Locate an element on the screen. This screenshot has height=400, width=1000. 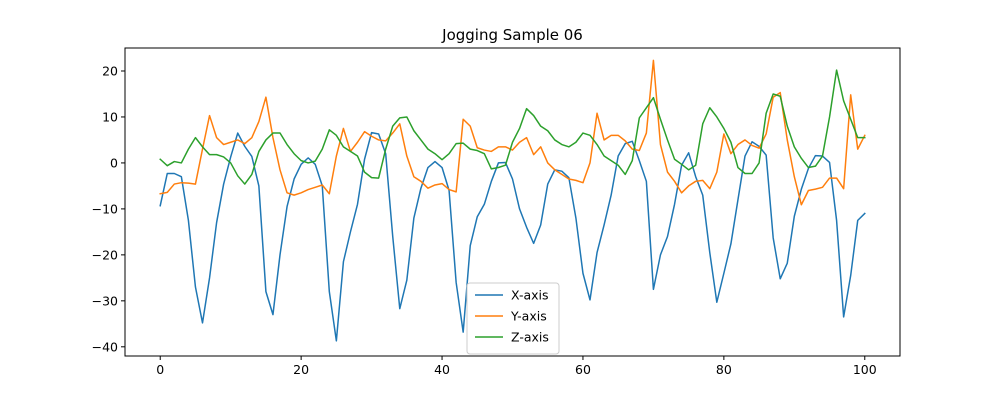
y-tick-label: −40 is located at coordinates (105, 346).